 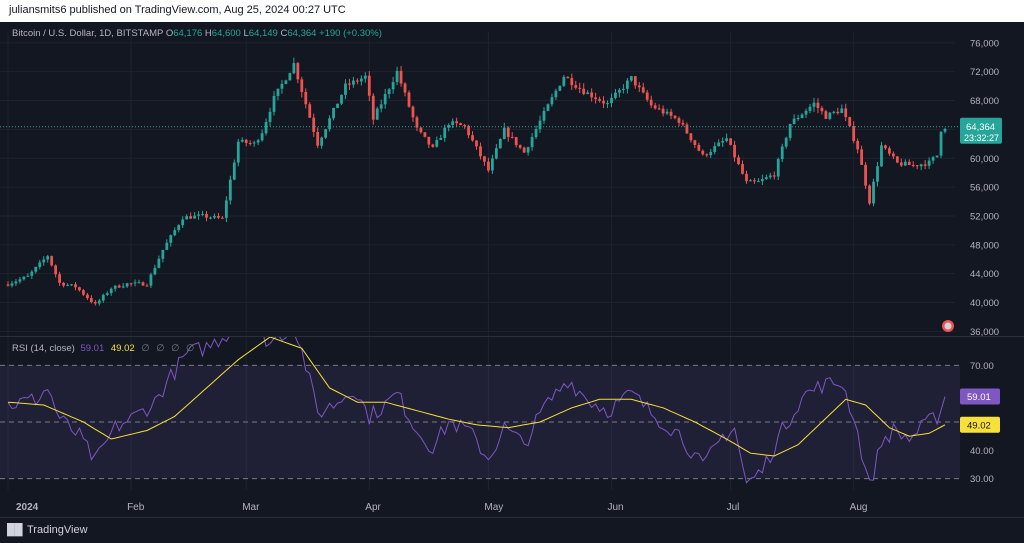 What do you see at coordinates (92, 348) in the screenshot?
I see `rsi-value: 59.01` at bounding box center [92, 348].